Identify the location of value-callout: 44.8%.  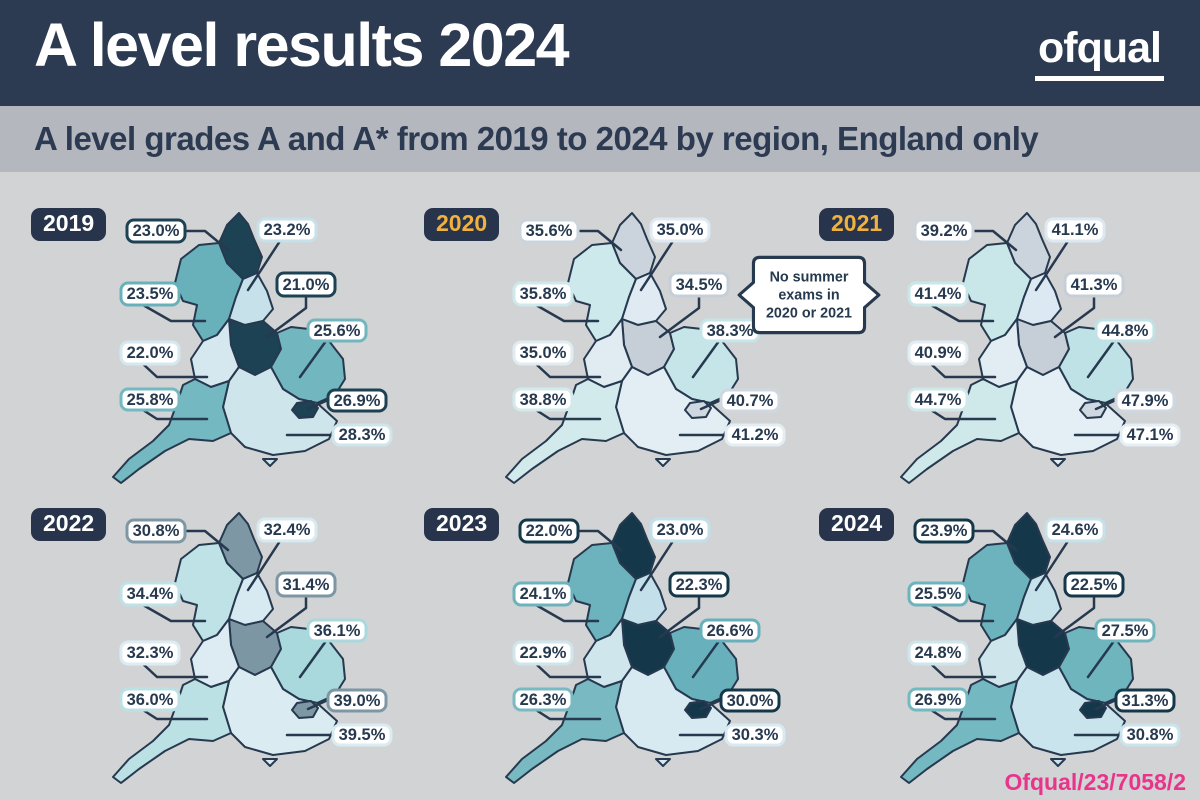
(1125, 330).